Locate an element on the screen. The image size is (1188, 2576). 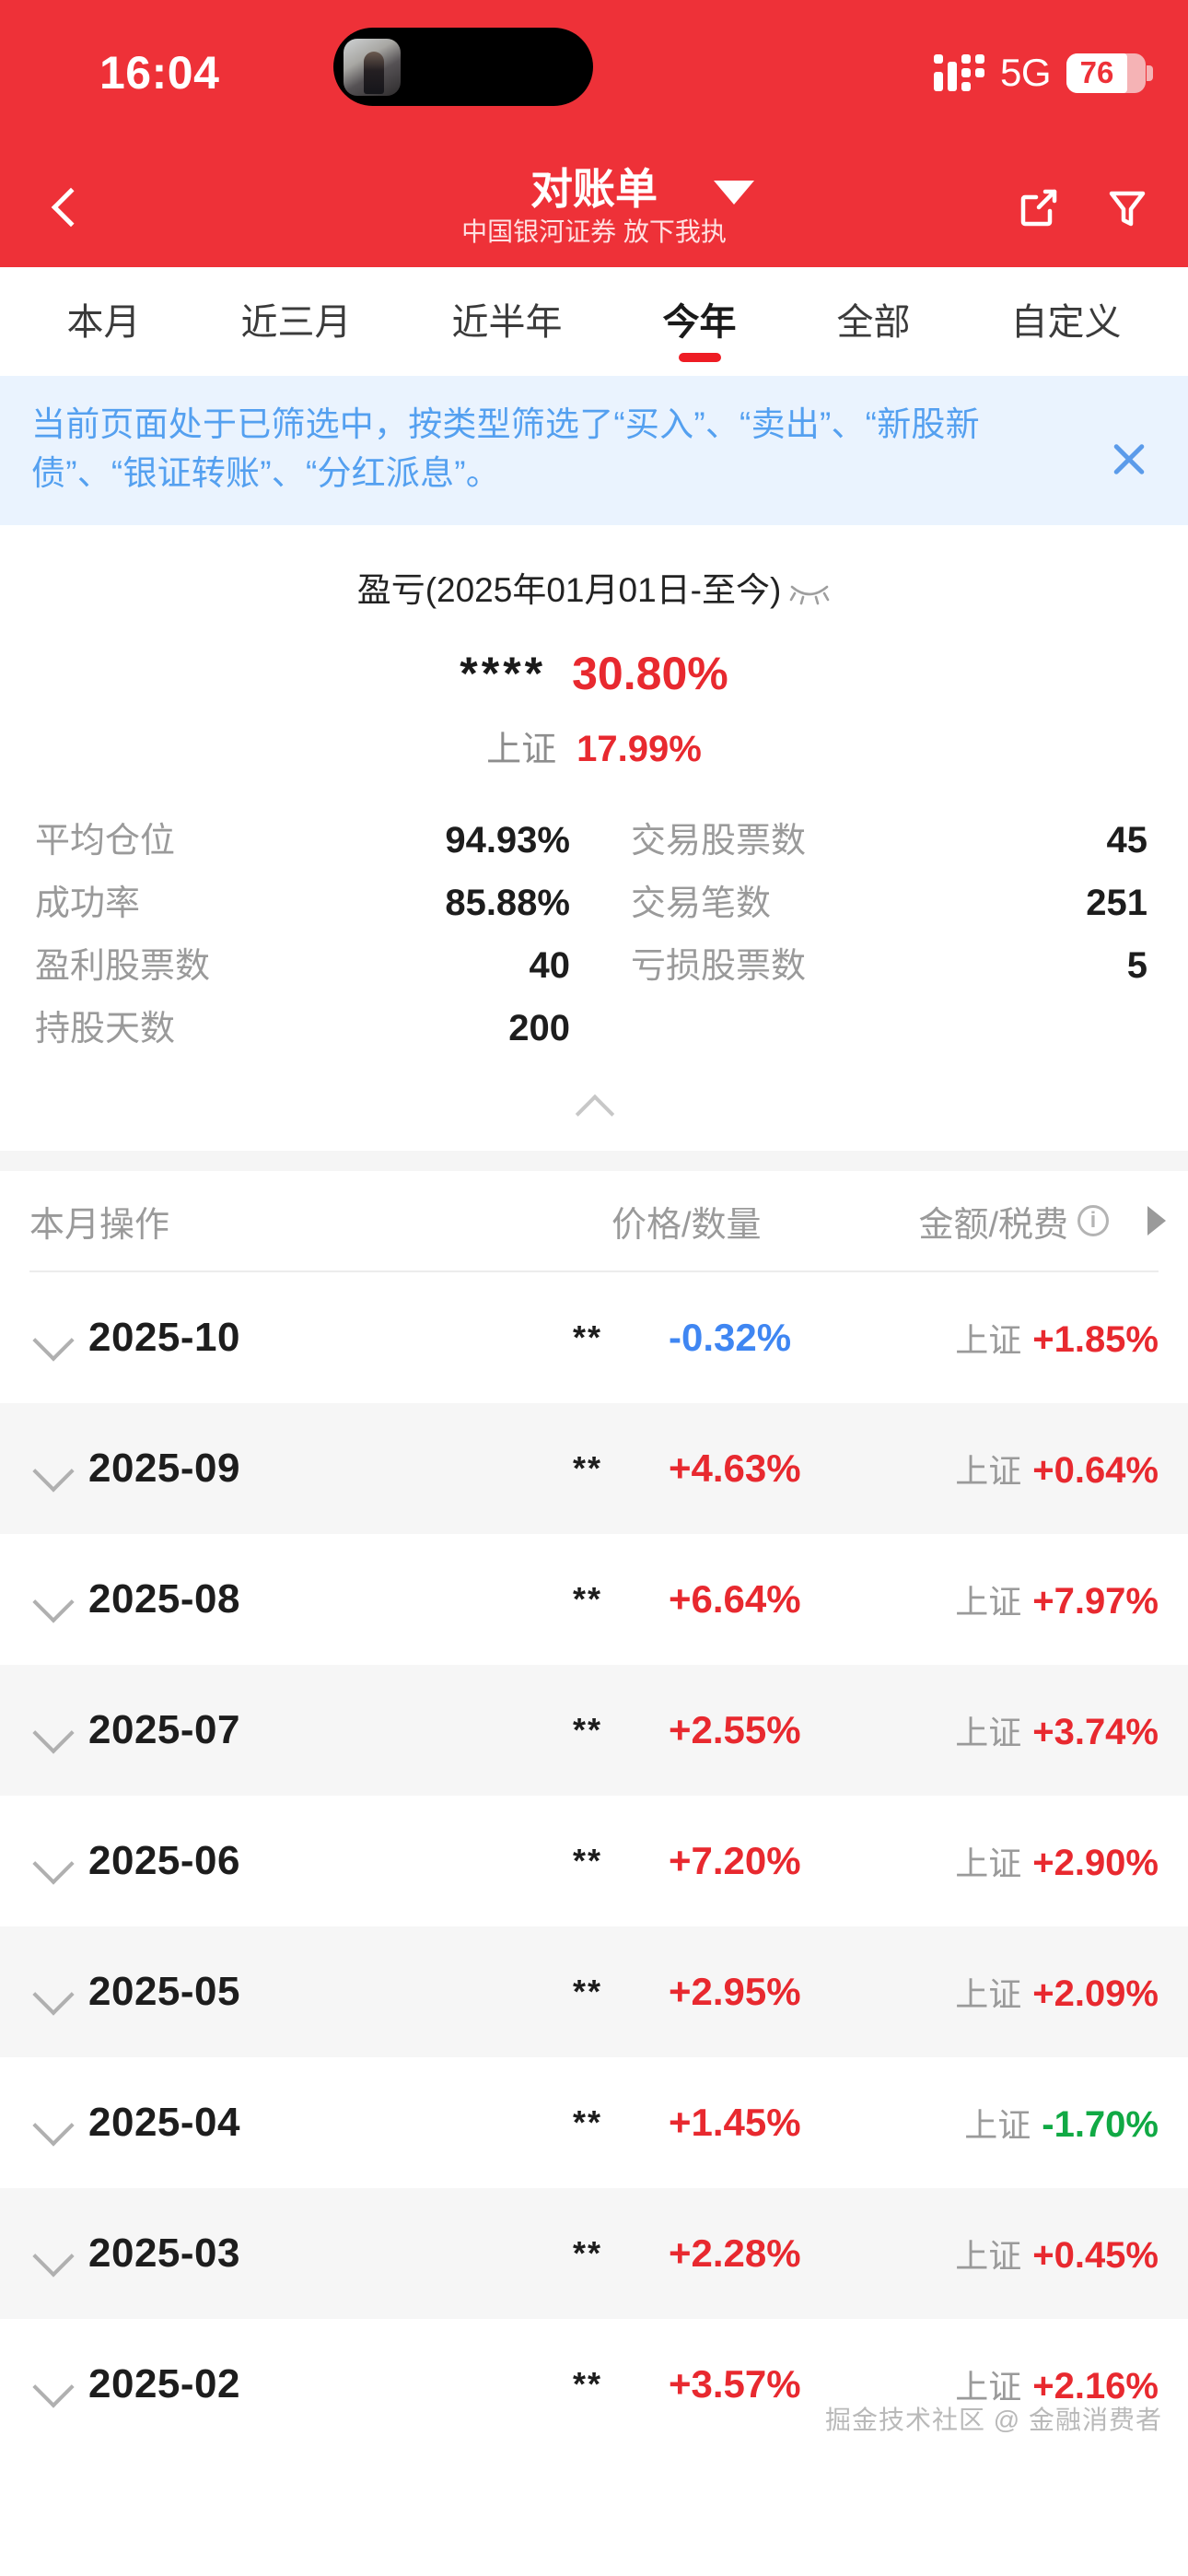
tab-this-year: 今年 is located at coordinates (700, 321).